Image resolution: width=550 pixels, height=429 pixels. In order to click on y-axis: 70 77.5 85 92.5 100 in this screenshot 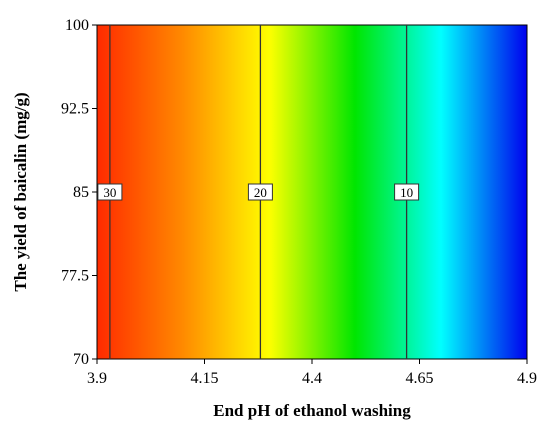, I will do `click(79, 192)`.